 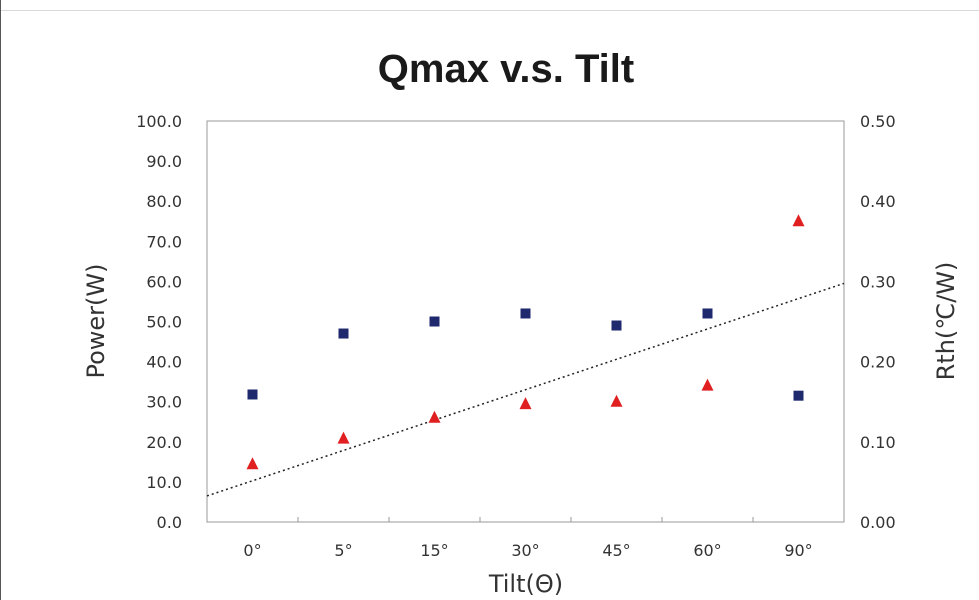 What do you see at coordinates (434, 550) in the screenshot?
I see `x-tick-label: 15°` at bounding box center [434, 550].